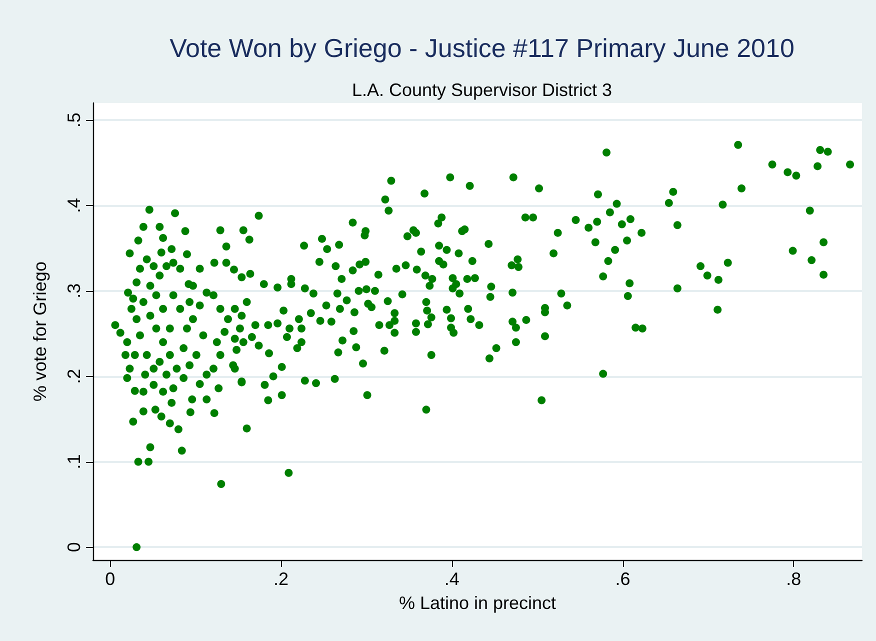 The height and width of the screenshot is (641, 876). I want to click on x-tick-label: 0, so click(110, 579).